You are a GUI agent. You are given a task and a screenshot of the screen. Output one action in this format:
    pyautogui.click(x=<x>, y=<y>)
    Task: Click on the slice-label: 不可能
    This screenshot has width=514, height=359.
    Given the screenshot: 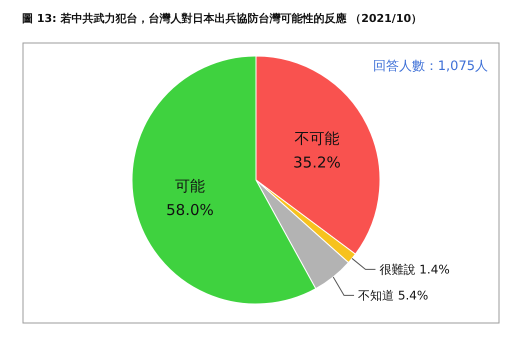 What is the action you would take?
    pyautogui.click(x=317, y=138)
    